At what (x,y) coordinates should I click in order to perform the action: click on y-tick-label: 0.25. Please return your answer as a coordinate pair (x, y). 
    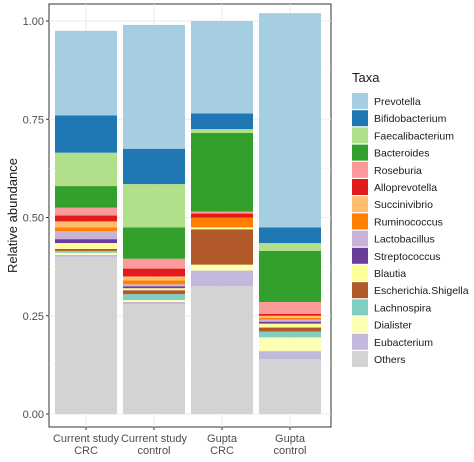
    Looking at the image, I should click on (33, 317).